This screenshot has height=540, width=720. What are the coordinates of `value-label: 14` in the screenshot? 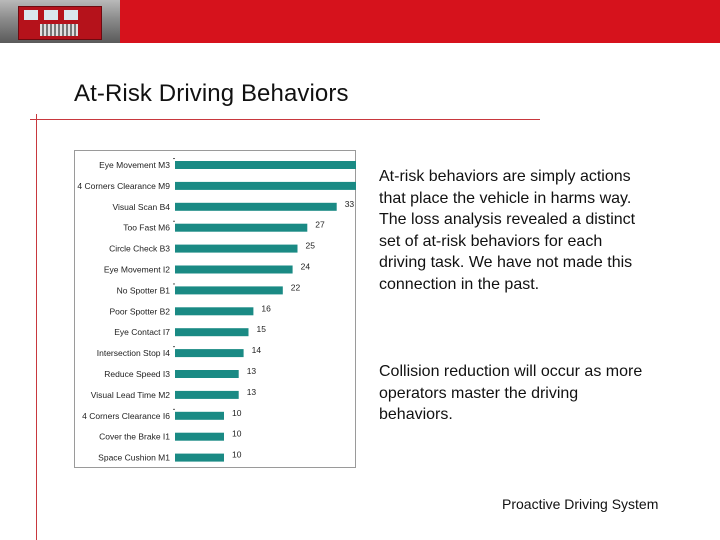 It's located at (257, 350).